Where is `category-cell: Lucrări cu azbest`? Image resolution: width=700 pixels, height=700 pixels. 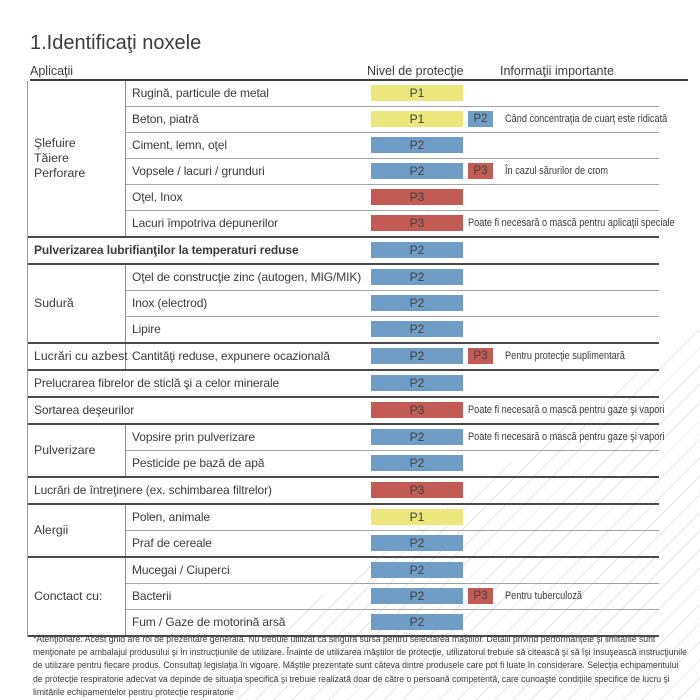
category-cell: Lucrări cu azbest is located at coordinates (78, 356).